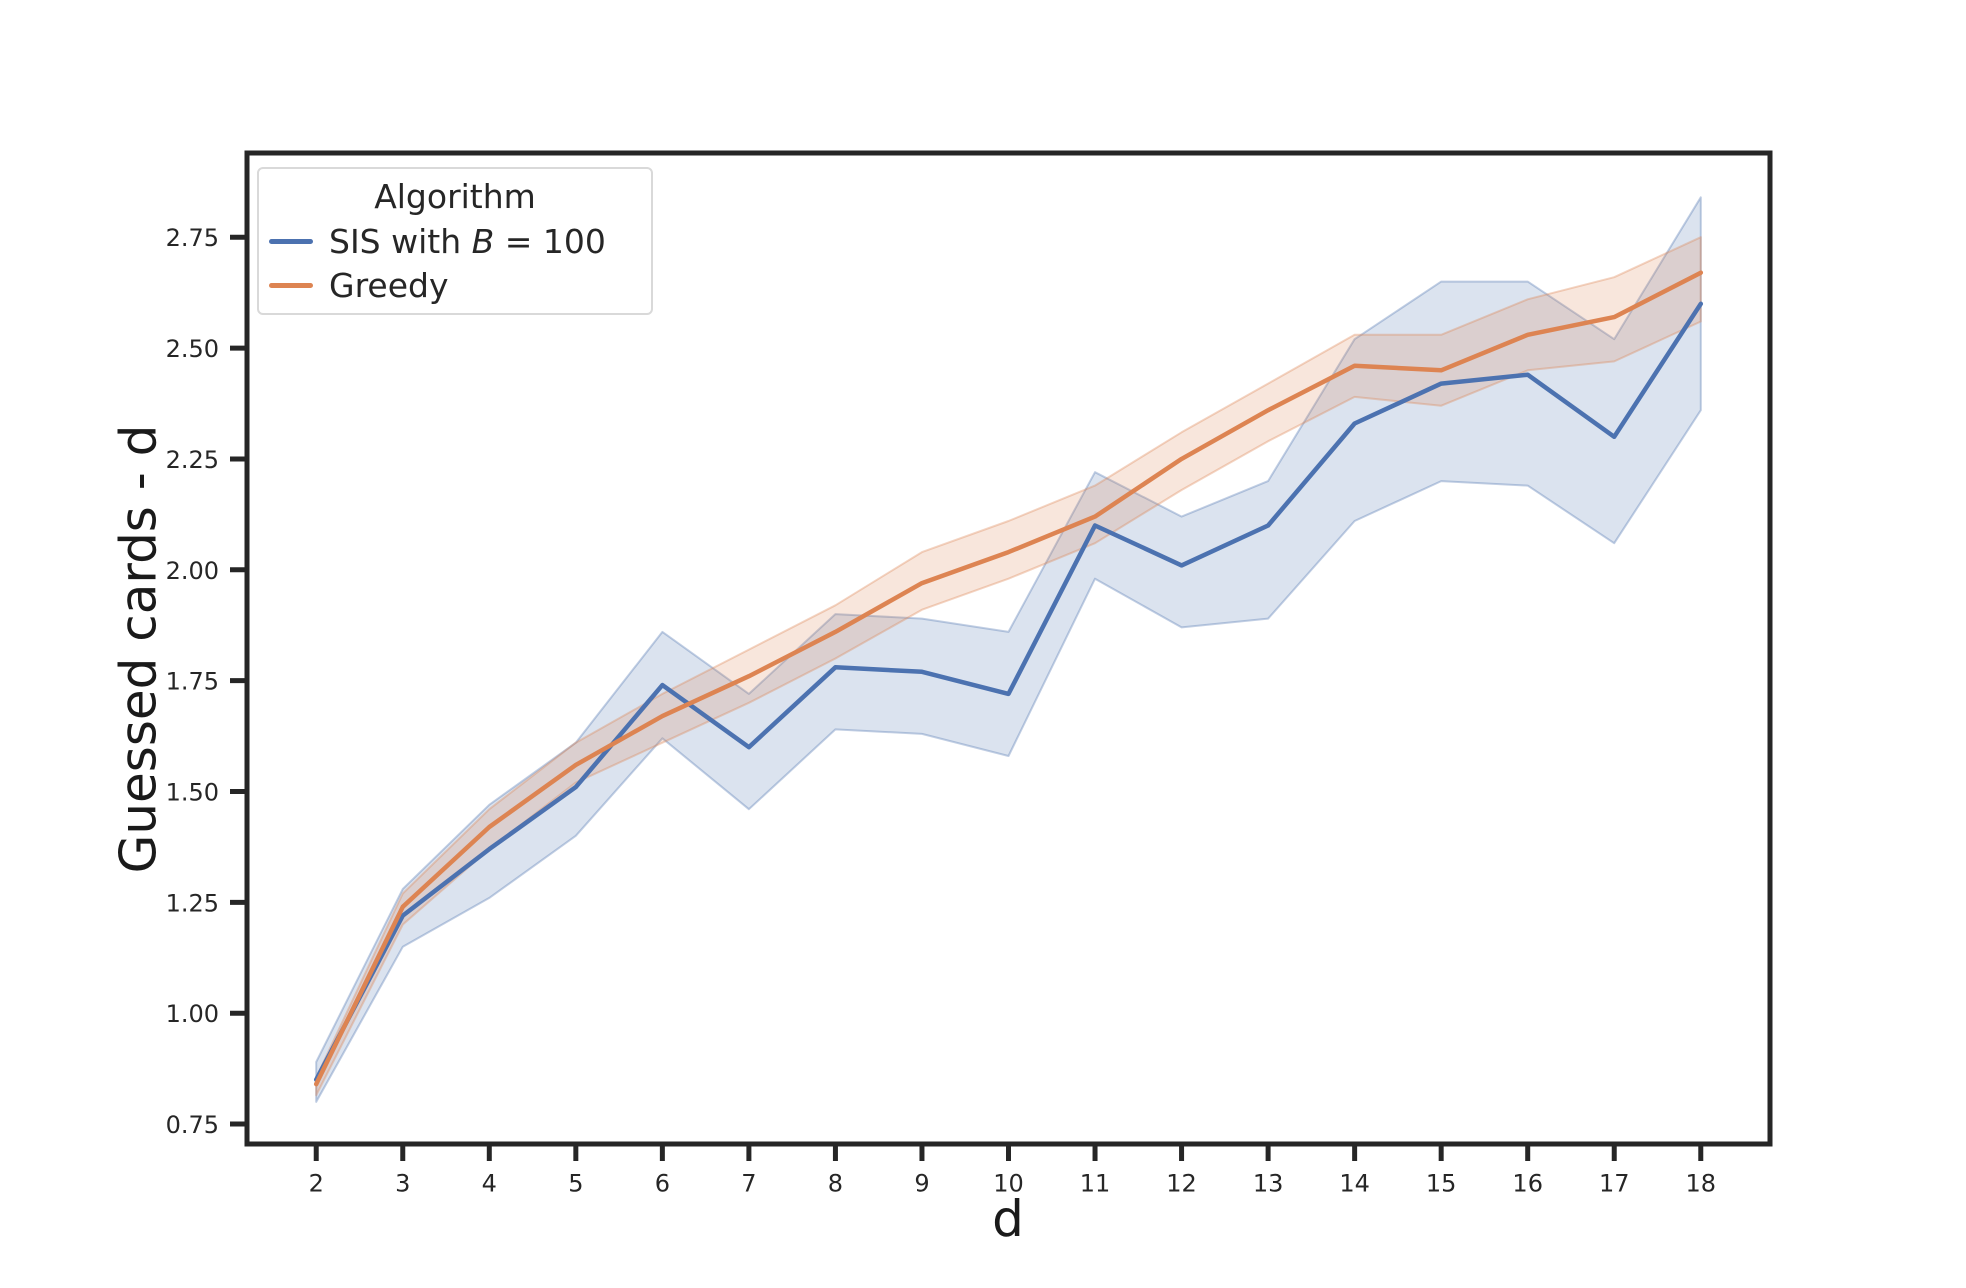 The width and height of the screenshot is (1966, 1288). Describe the element at coordinates (192, 238) in the screenshot. I see `y-tick-label: 2.75` at that location.